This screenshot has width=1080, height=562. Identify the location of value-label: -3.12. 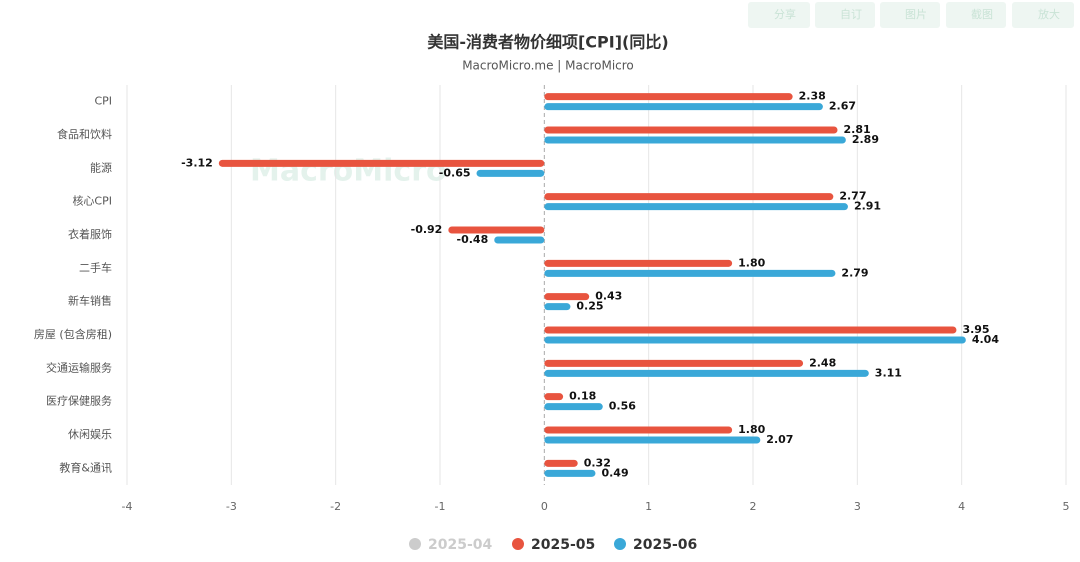
(197, 162).